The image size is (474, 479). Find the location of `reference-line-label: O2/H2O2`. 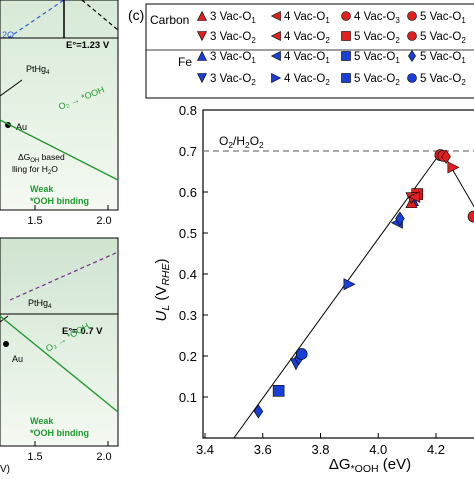

reference-line-label: O2/H2O2 is located at coordinates (241, 142).